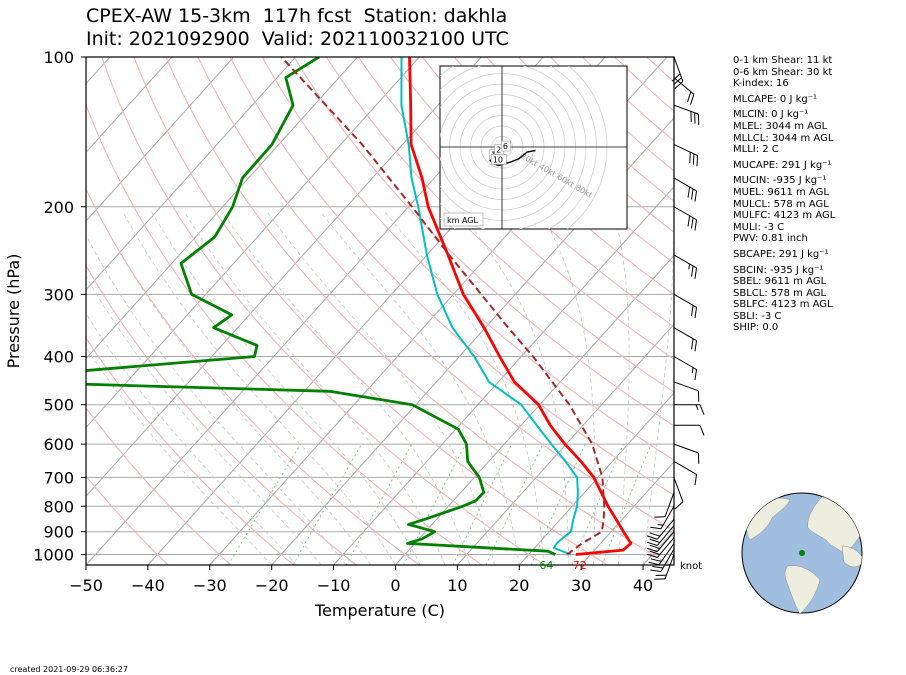  I want to click on surface-dewpoint-label: 64, so click(546, 565).